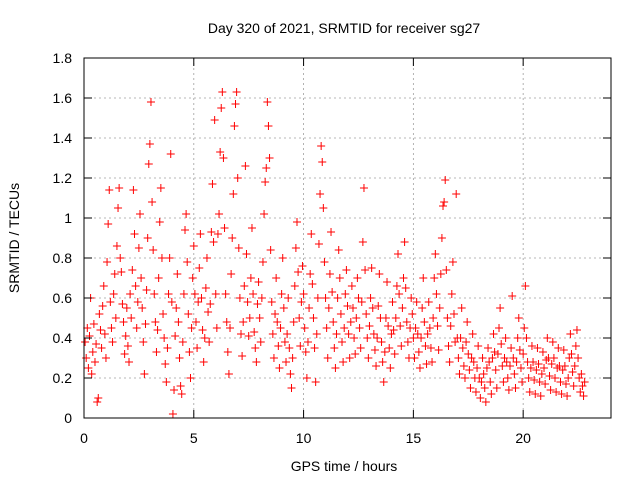  Describe the element at coordinates (63, 138) in the screenshot. I see `y-tick-label: 1.4` at that location.